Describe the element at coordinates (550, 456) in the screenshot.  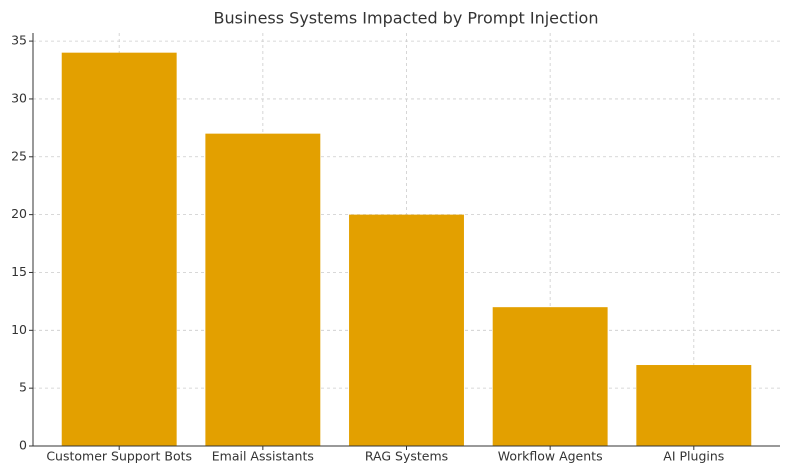
I see `x-tick-label: Workflow Agents` at that location.